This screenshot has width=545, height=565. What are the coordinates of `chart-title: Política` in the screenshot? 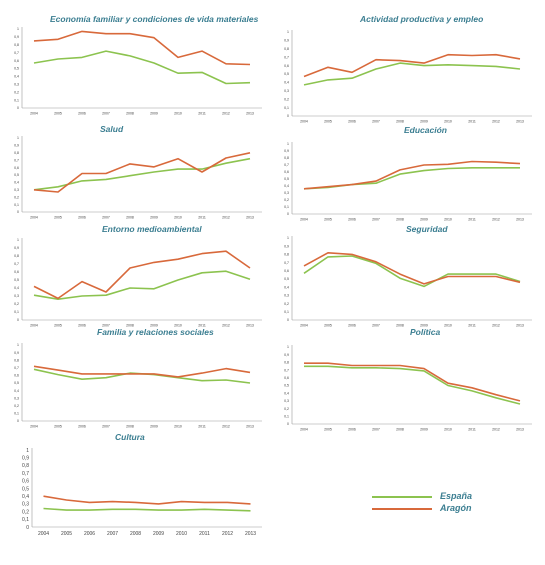 It's located at (425, 332).